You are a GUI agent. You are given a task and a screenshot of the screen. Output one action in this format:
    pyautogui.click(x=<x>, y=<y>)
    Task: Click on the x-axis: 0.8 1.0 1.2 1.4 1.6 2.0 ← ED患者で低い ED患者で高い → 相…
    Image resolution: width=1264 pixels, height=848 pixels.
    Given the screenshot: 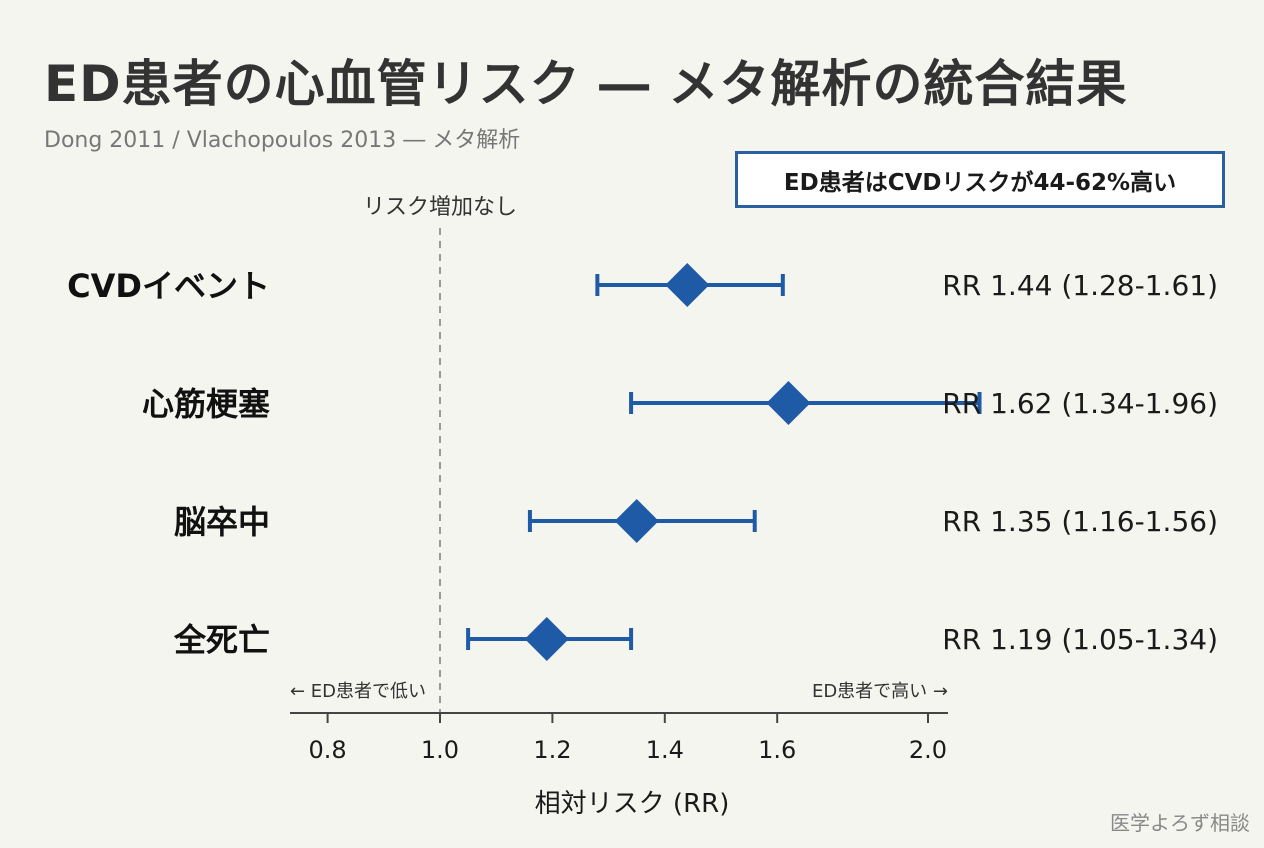 What is the action you would take?
    pyautogui.click(x=619, y=750)
    